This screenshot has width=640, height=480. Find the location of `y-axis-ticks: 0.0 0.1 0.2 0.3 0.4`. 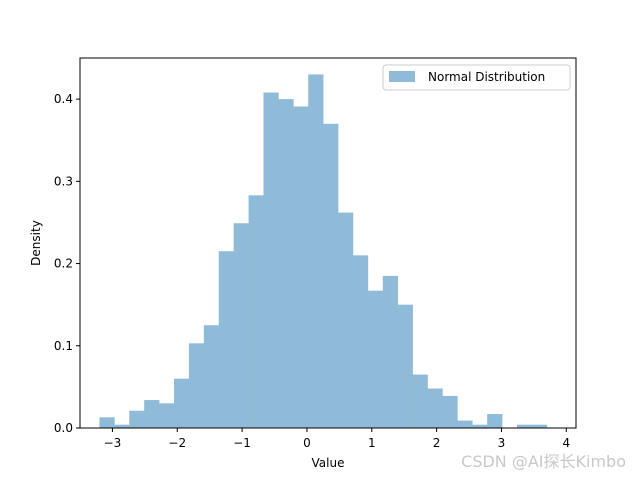

y-axis-ticks: 0.0 0.1 0.2 0.3 0.4 is located at coordinates (67, 263).